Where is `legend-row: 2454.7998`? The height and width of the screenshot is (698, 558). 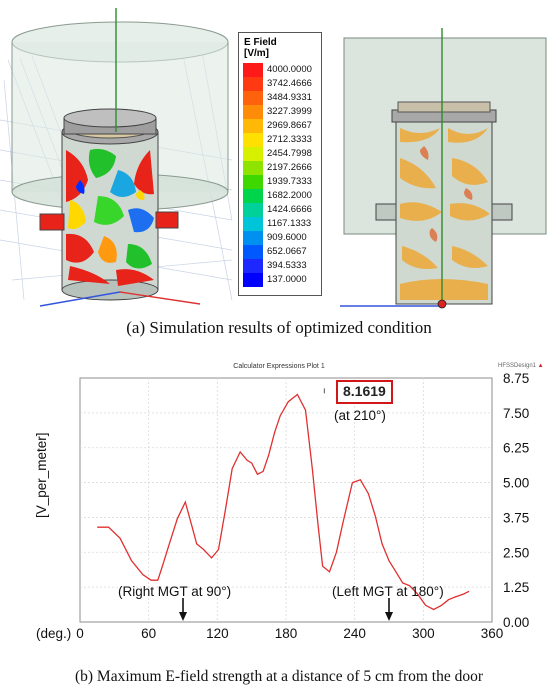
legend-row: 2454.7998 is located at coordinates (280, 154).